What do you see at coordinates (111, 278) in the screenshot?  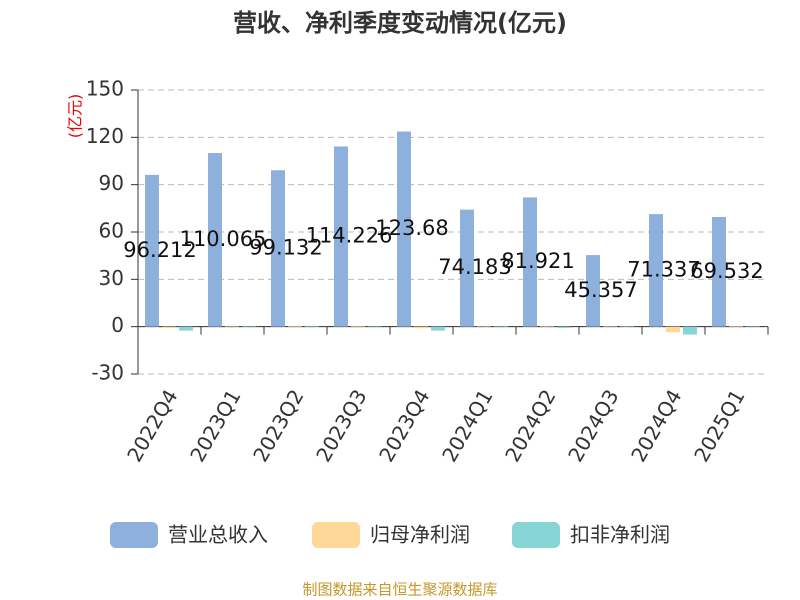 I see `y-tick-label: 30` at bounding box center [111, 278].